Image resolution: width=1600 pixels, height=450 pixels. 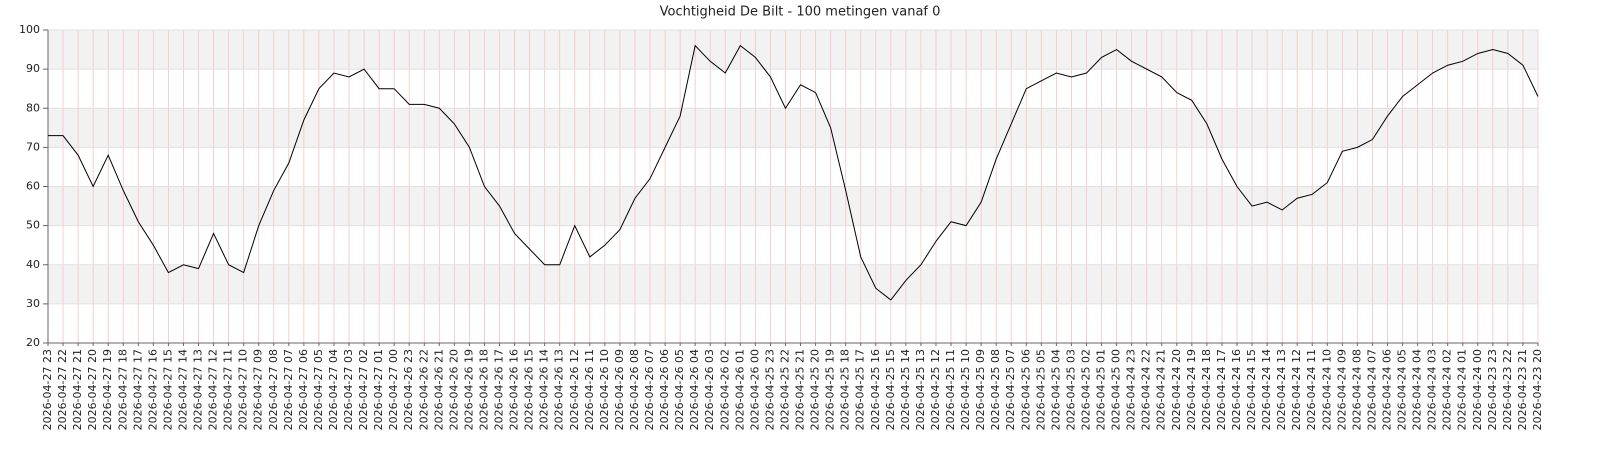 What do you see at coordinates (724, 389) in the screenshot?
I see `x-tick-label: 2026-04-26 02` at bounding box center [724, 389].